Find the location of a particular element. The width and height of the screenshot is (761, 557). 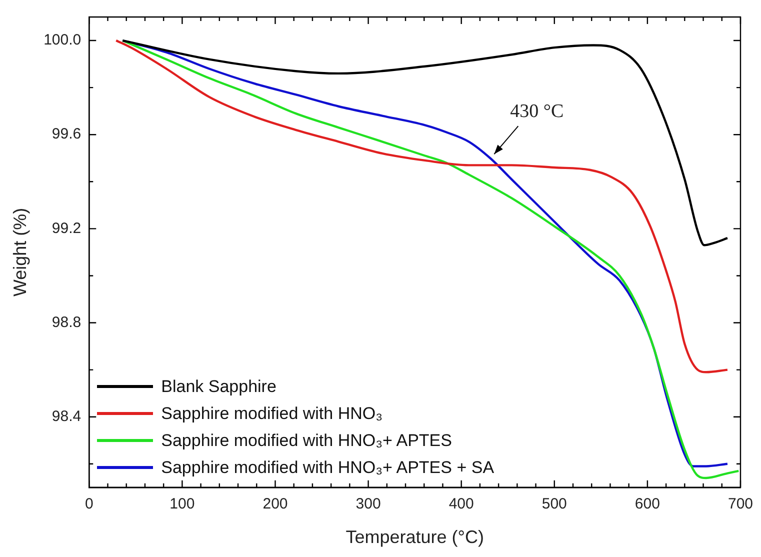

x-axis-title: Temperature (°C) is located at coordinates (415, 537).